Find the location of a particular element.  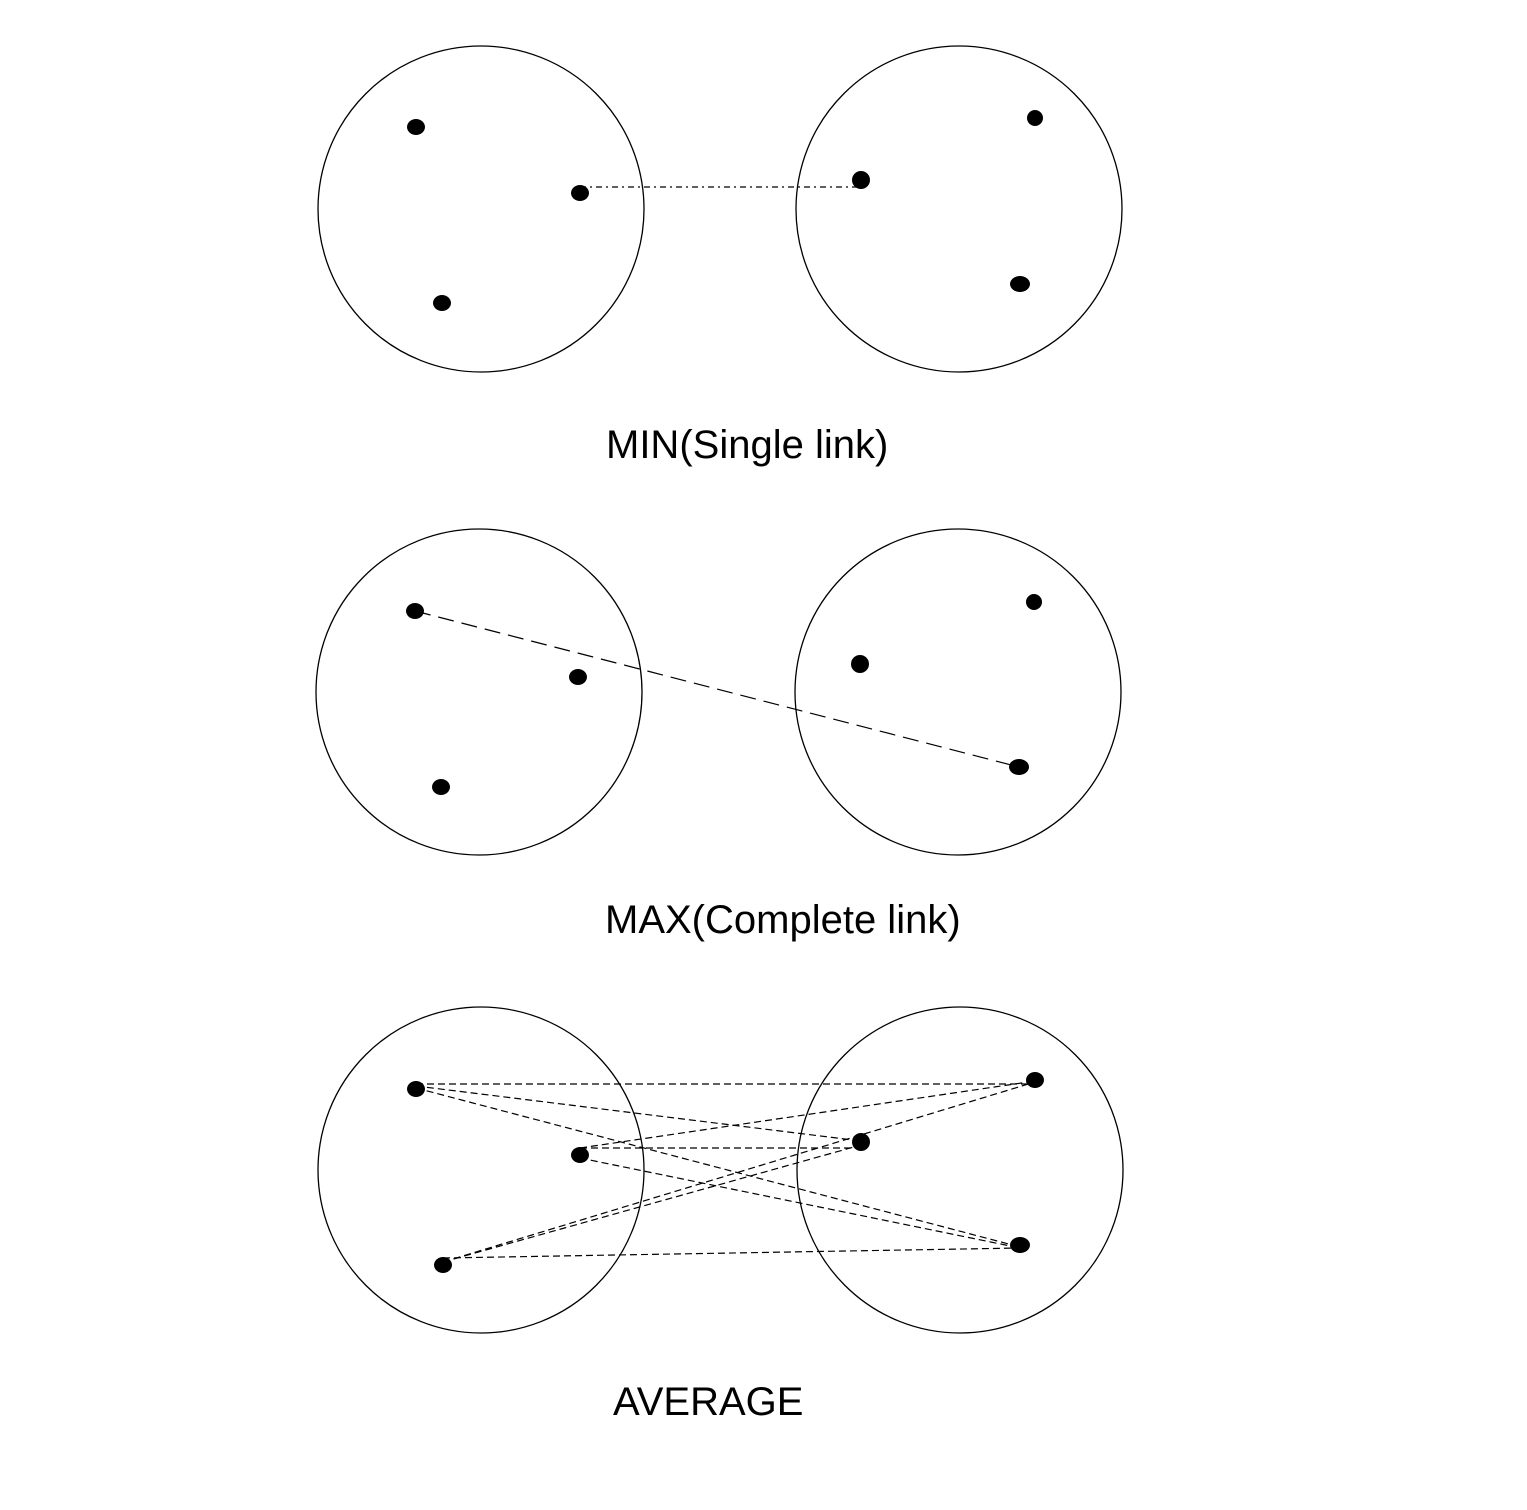

panel-average is located at coordinates (720, 1170).